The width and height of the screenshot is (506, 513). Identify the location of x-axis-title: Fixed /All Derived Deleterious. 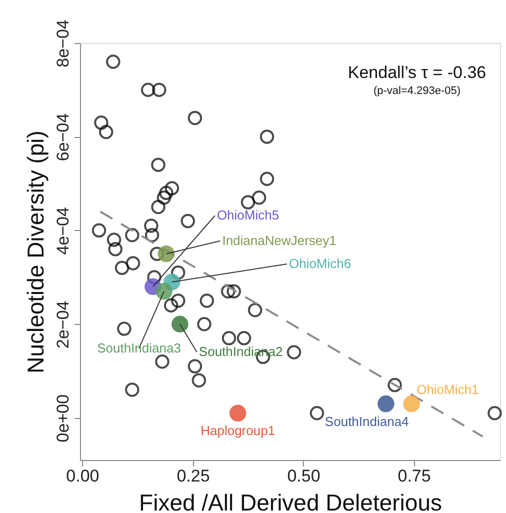
(290, 501).